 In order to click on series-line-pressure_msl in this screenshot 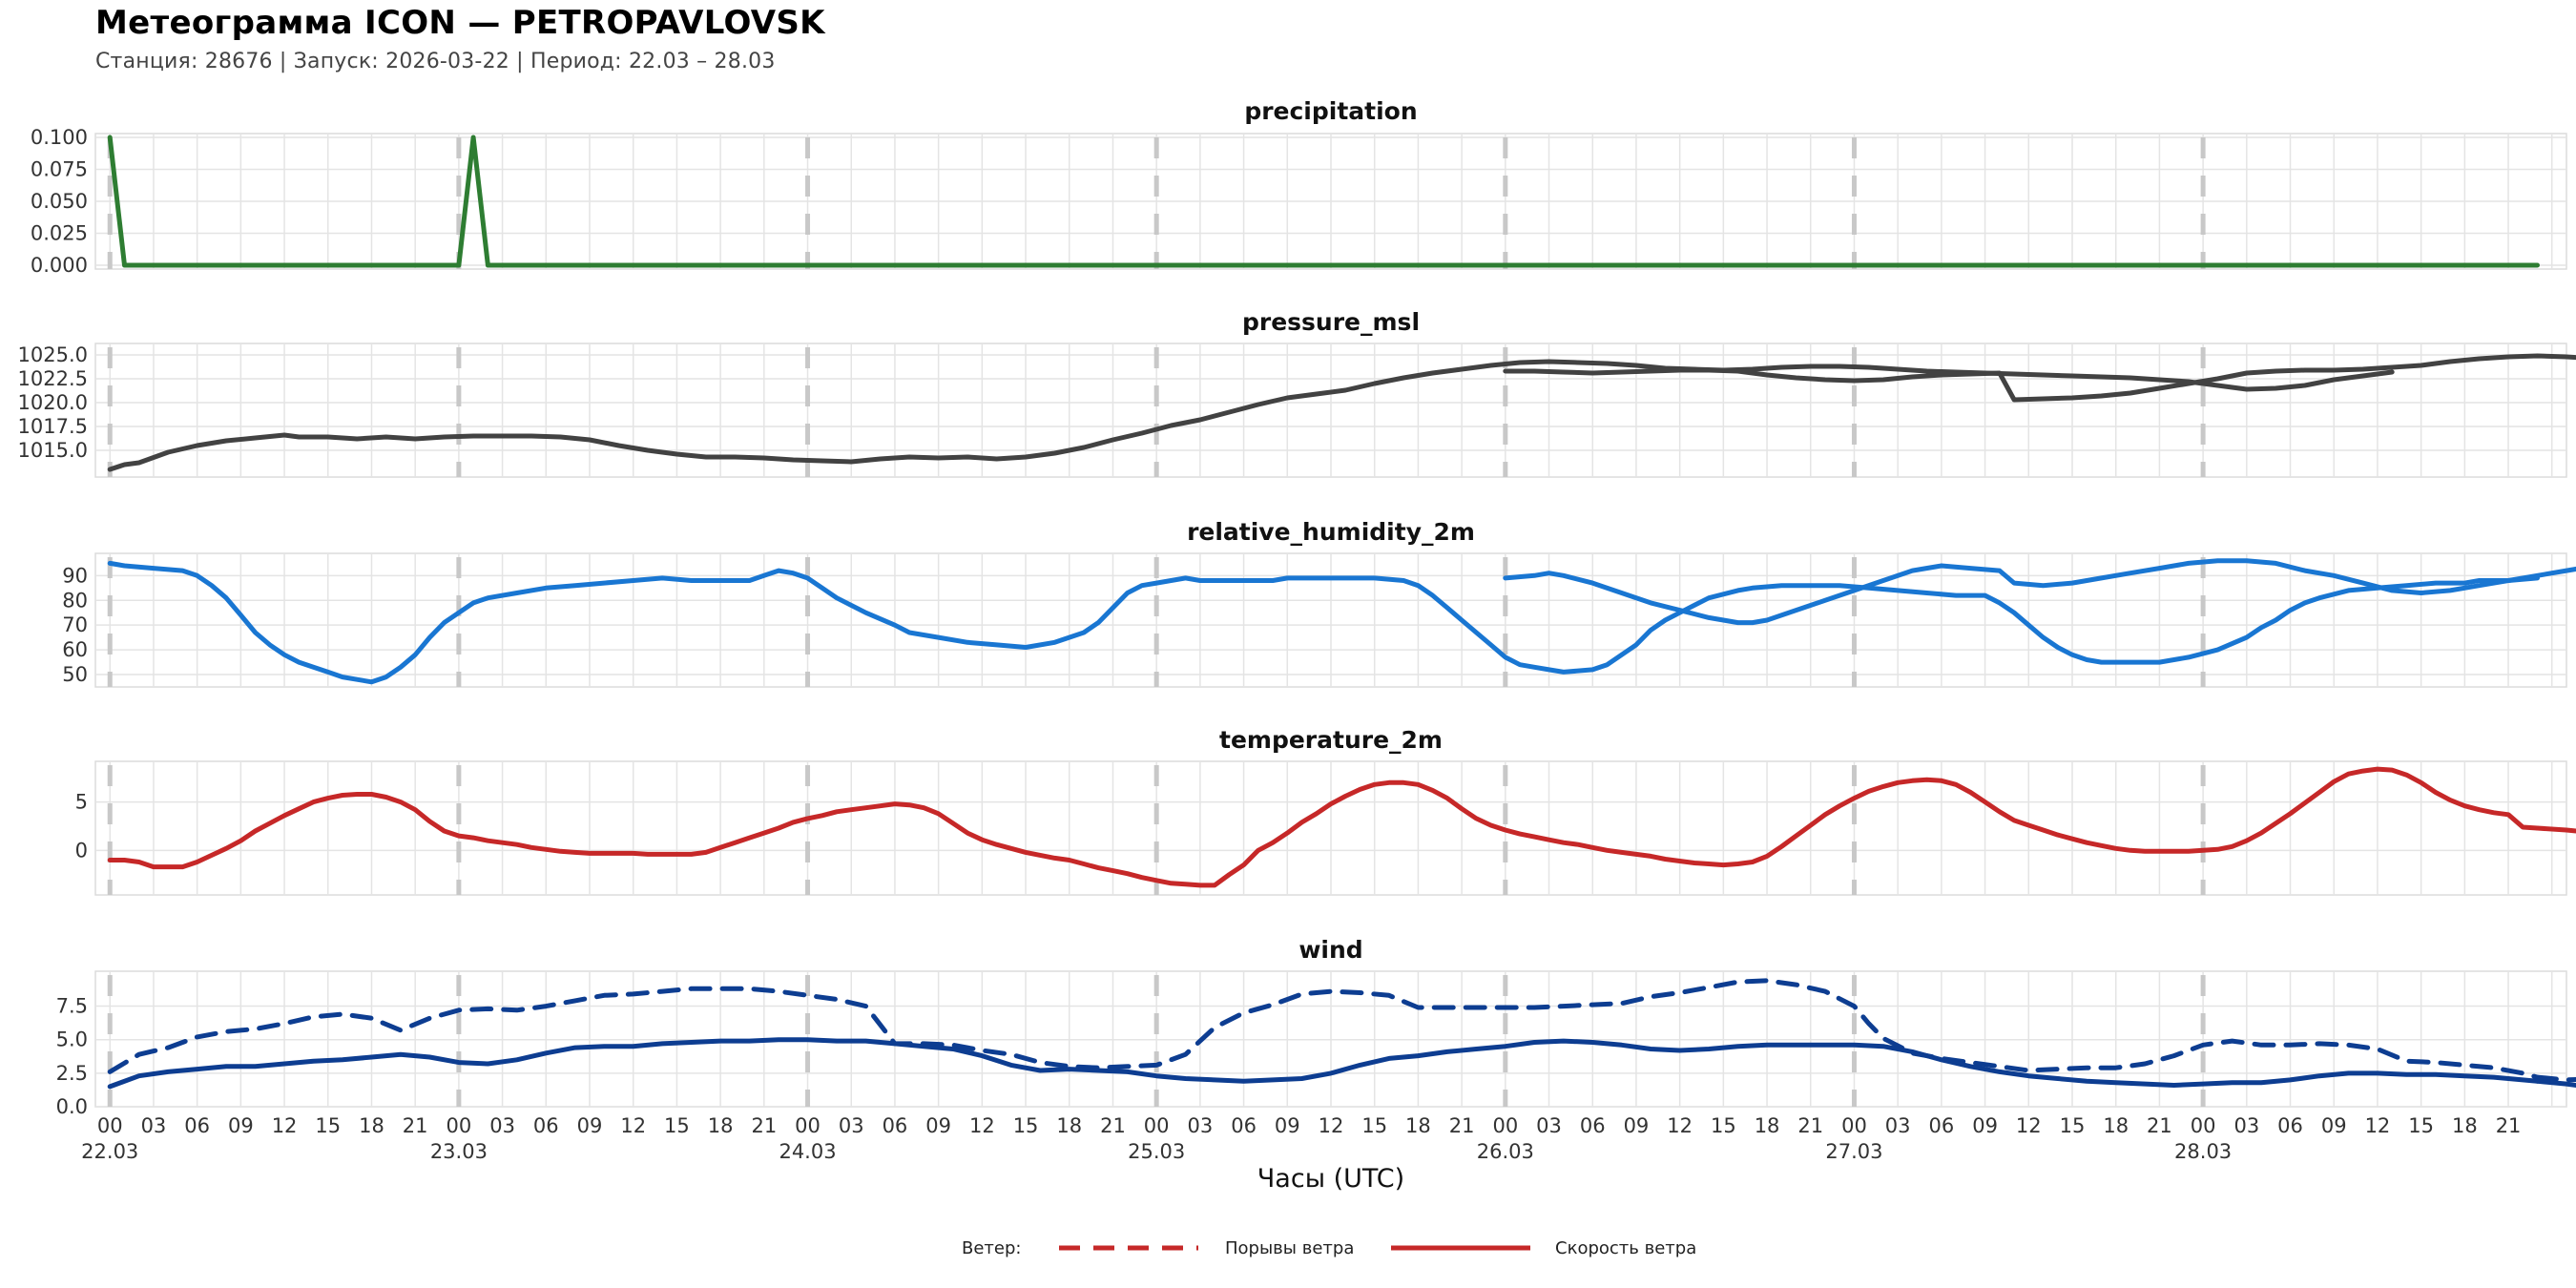, I will do `click(1251, 415)`.